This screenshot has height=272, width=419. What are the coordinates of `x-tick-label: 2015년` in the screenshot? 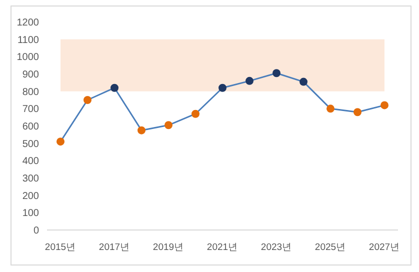 It's located at (60, 247).